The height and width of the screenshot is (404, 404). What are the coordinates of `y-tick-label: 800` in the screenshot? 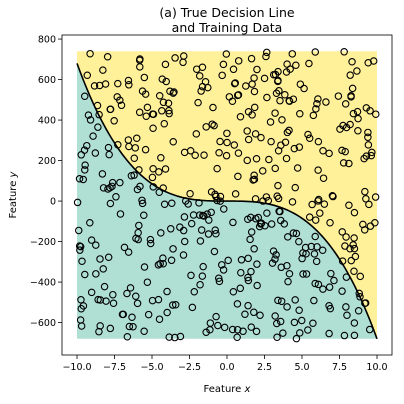 It's located at (47, 40).